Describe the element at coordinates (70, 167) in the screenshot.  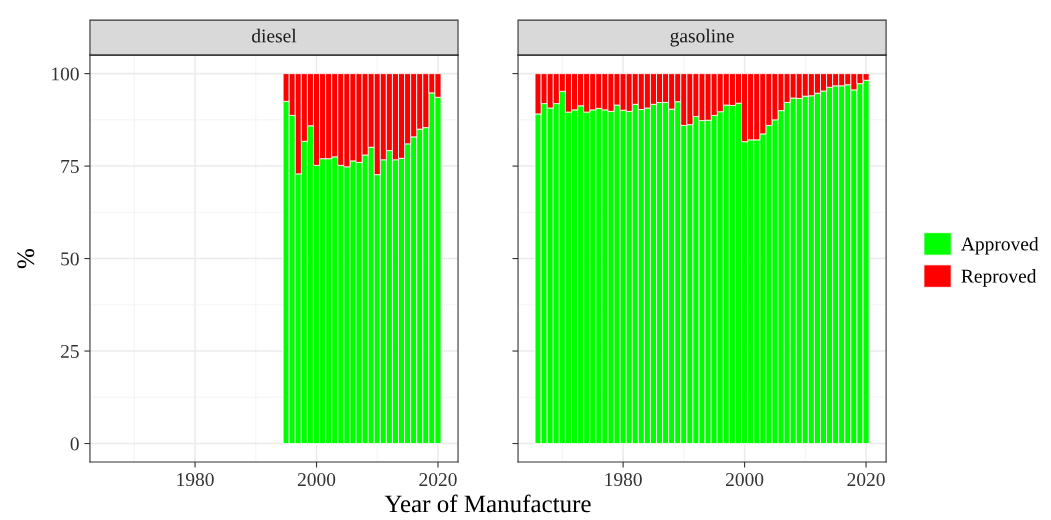
I see `y-tick-label: 75` at that location.